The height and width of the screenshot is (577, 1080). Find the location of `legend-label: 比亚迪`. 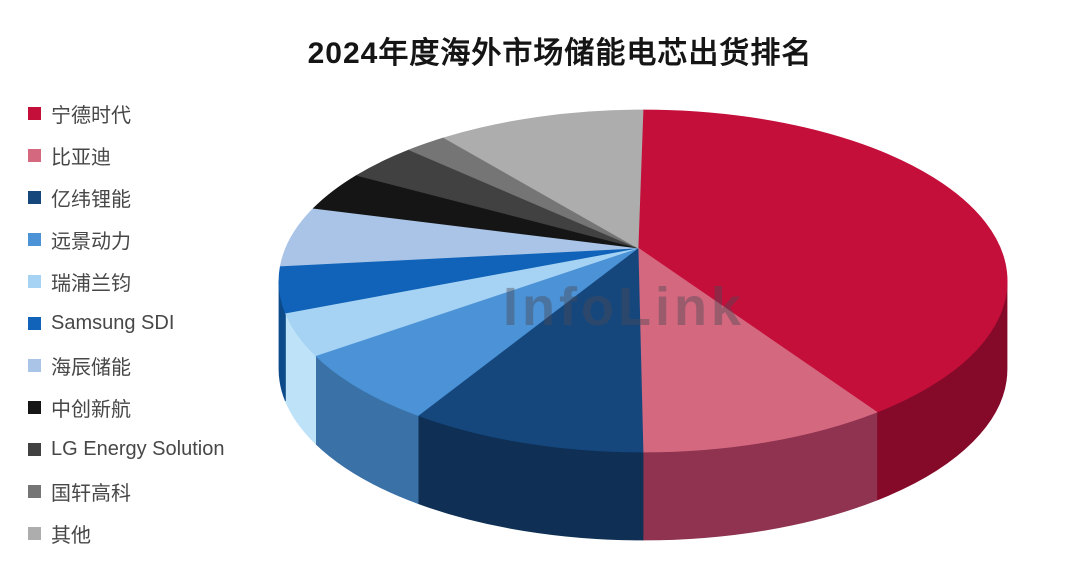

legend-label: 比亚迪 is located at coordinates (81, 157).